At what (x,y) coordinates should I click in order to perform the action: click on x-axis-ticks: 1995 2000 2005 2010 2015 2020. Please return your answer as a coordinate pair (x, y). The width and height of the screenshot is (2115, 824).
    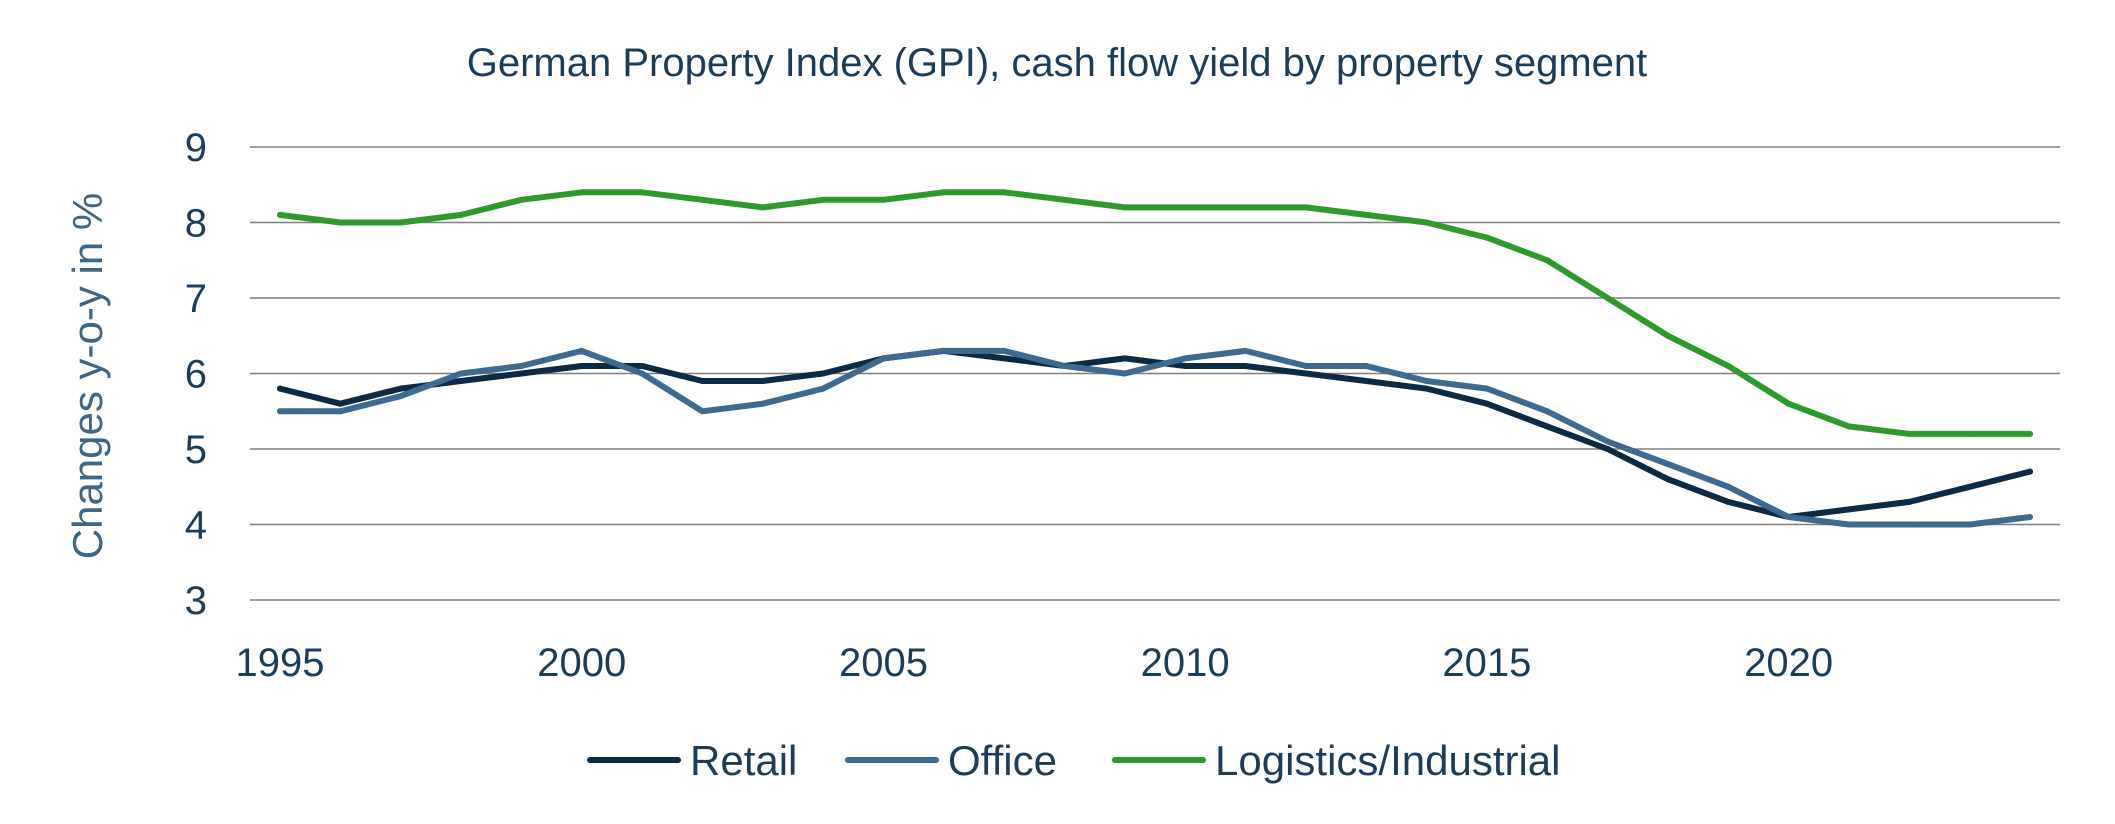
    Looking at the image, I should click on (1035, 663).